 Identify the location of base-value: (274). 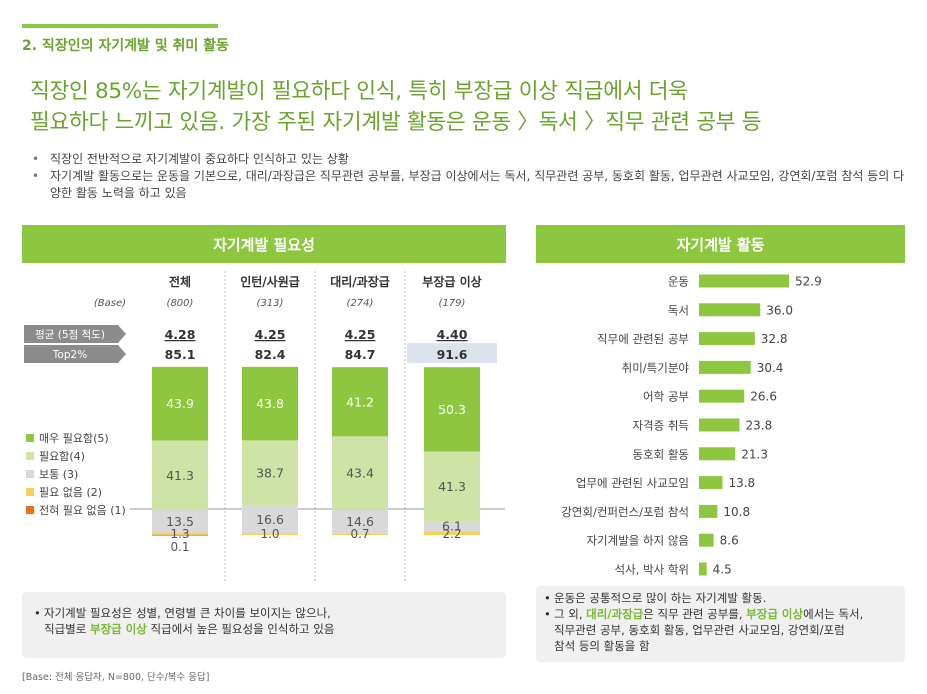
(360, 303).